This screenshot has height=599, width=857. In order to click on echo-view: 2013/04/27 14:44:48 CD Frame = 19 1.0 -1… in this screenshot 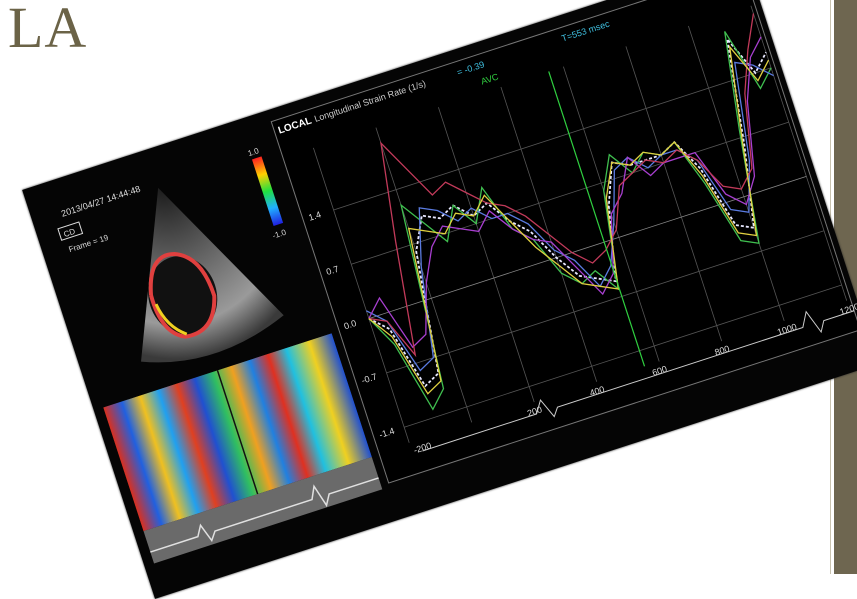, I will do `click(172, 254)`.